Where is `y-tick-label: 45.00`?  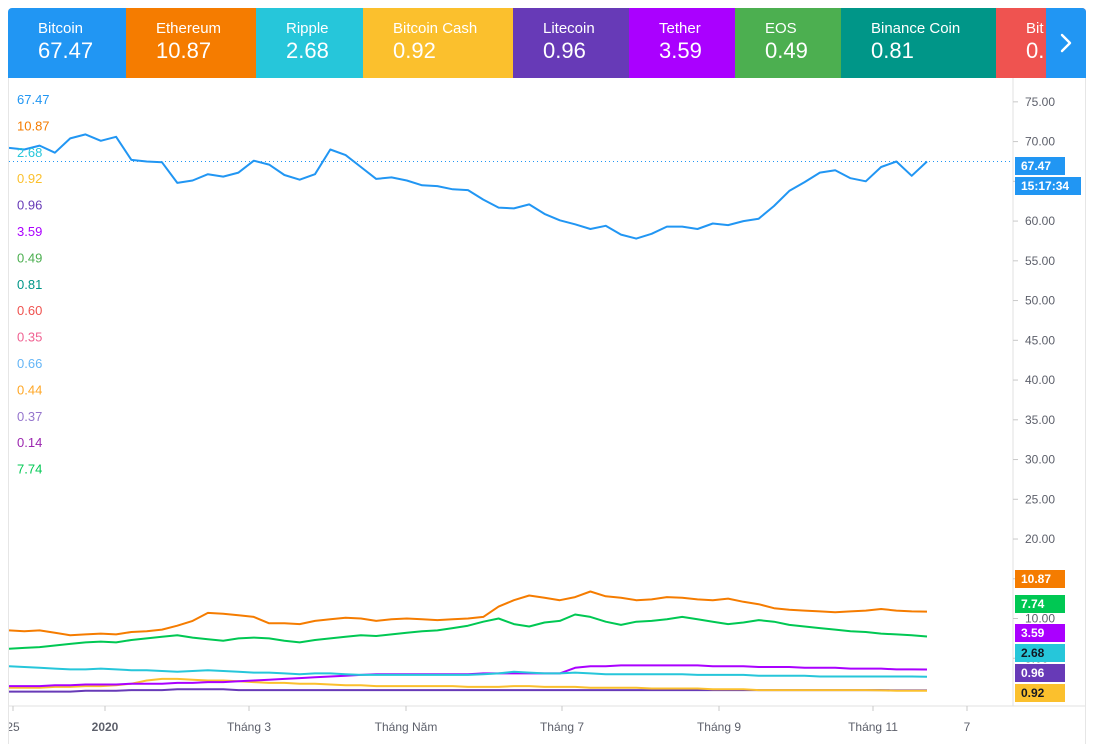
y-tick-label: 45.00 is located at coordinates (1040, 340).